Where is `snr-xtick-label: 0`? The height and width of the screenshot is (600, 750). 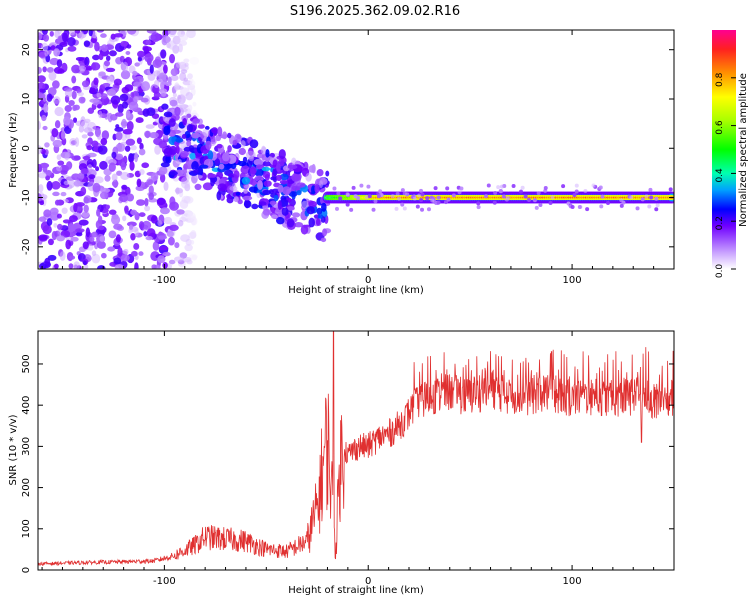 snr-xtick-label: 0 is located at coordinates (368, 581).